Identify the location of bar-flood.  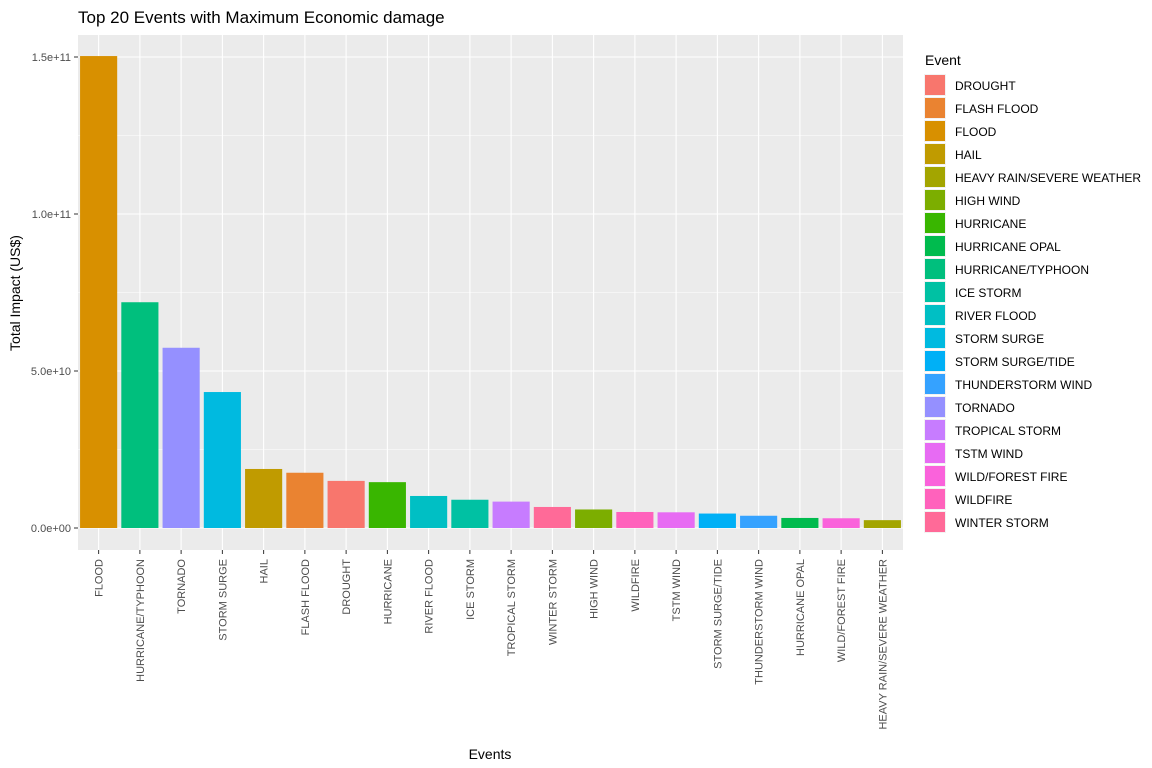
(99, 292).